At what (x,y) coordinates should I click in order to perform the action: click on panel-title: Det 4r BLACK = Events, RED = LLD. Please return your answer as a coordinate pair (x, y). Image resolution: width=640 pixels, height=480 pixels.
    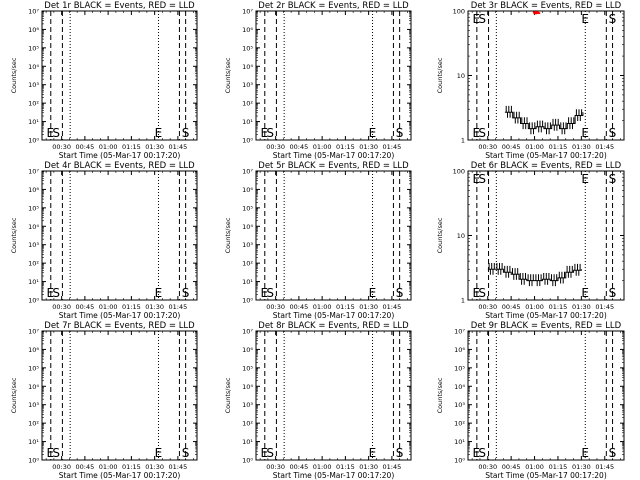
    Looking at the image, I should click on (119, 166).